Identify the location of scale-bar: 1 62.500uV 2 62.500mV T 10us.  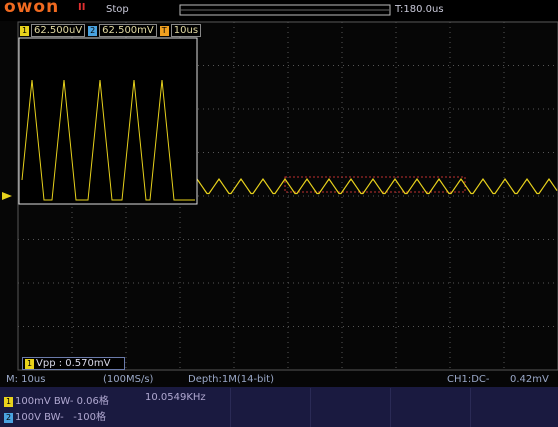
(111, 30).